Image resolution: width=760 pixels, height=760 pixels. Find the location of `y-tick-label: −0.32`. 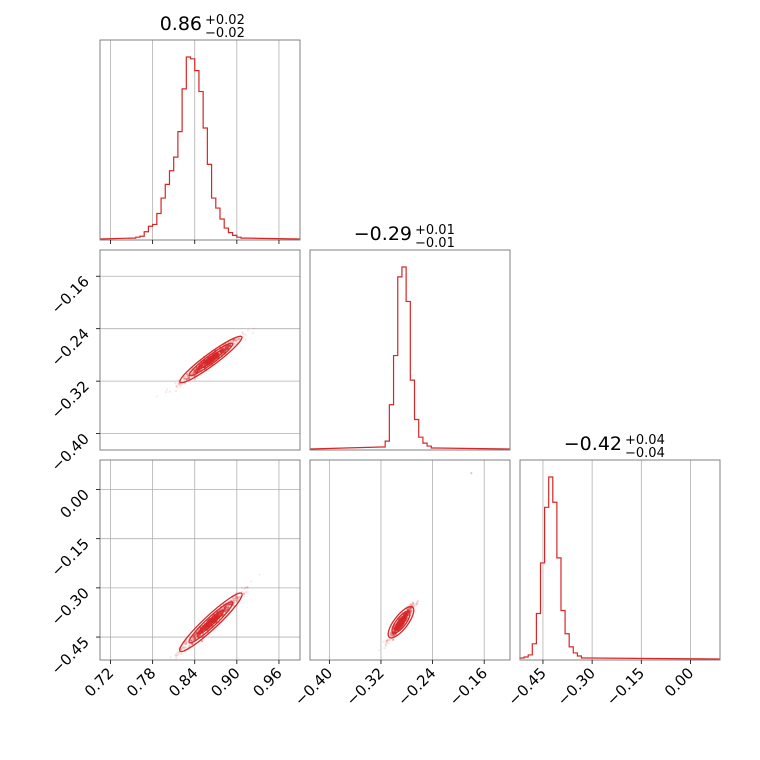

y-tick-label: −0.32 is located at coordinates (70, 399).